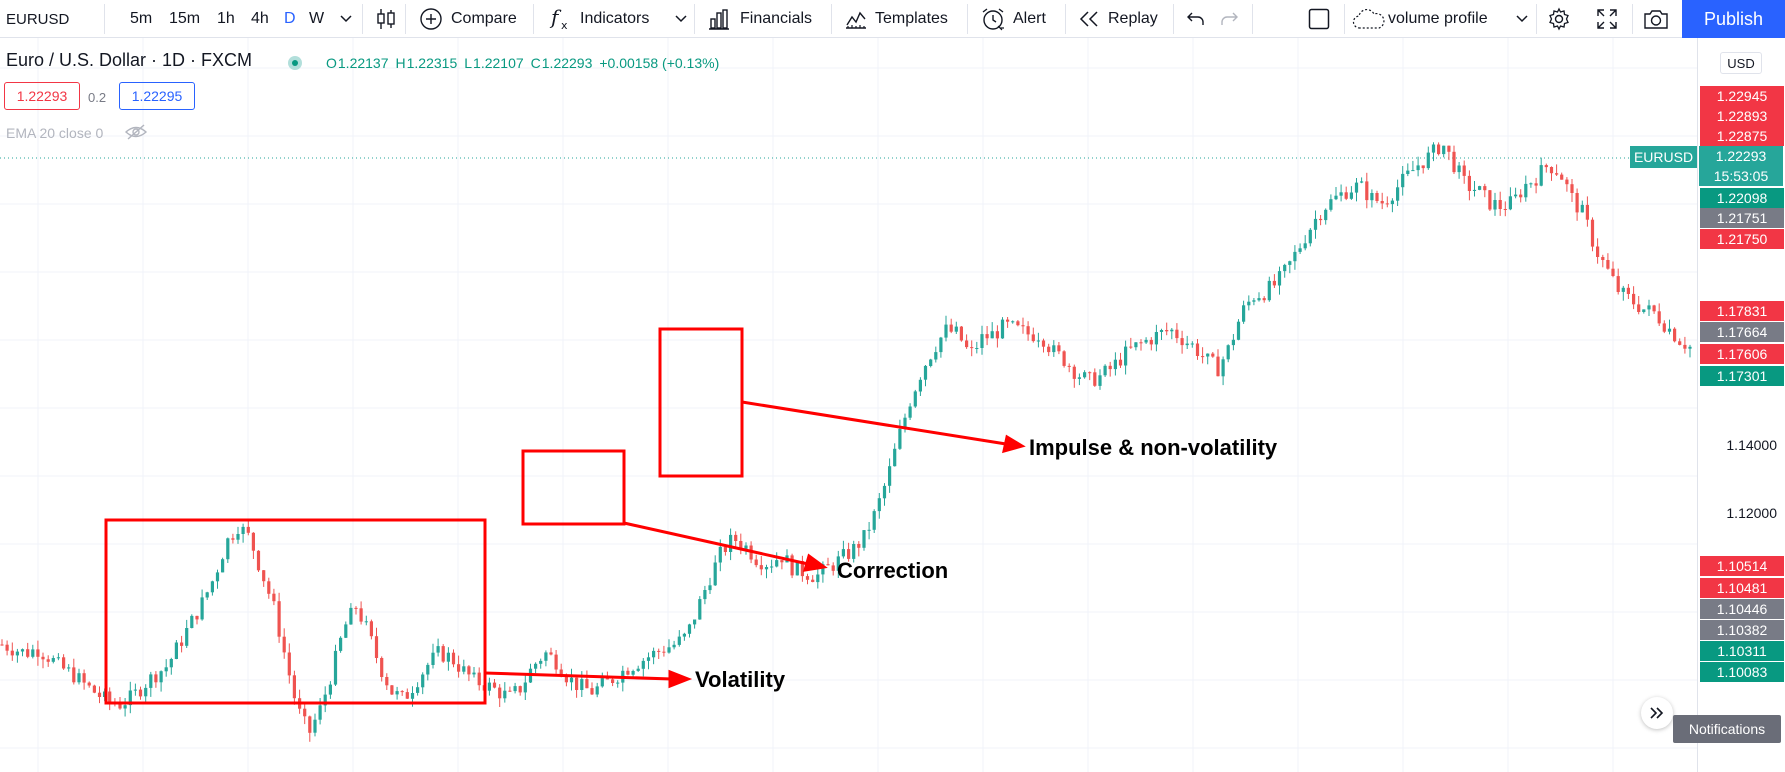 Image resolution: width=1785 pixels, height=772 pixels. I want to click on chevron-down-icon, so click(681, 19).